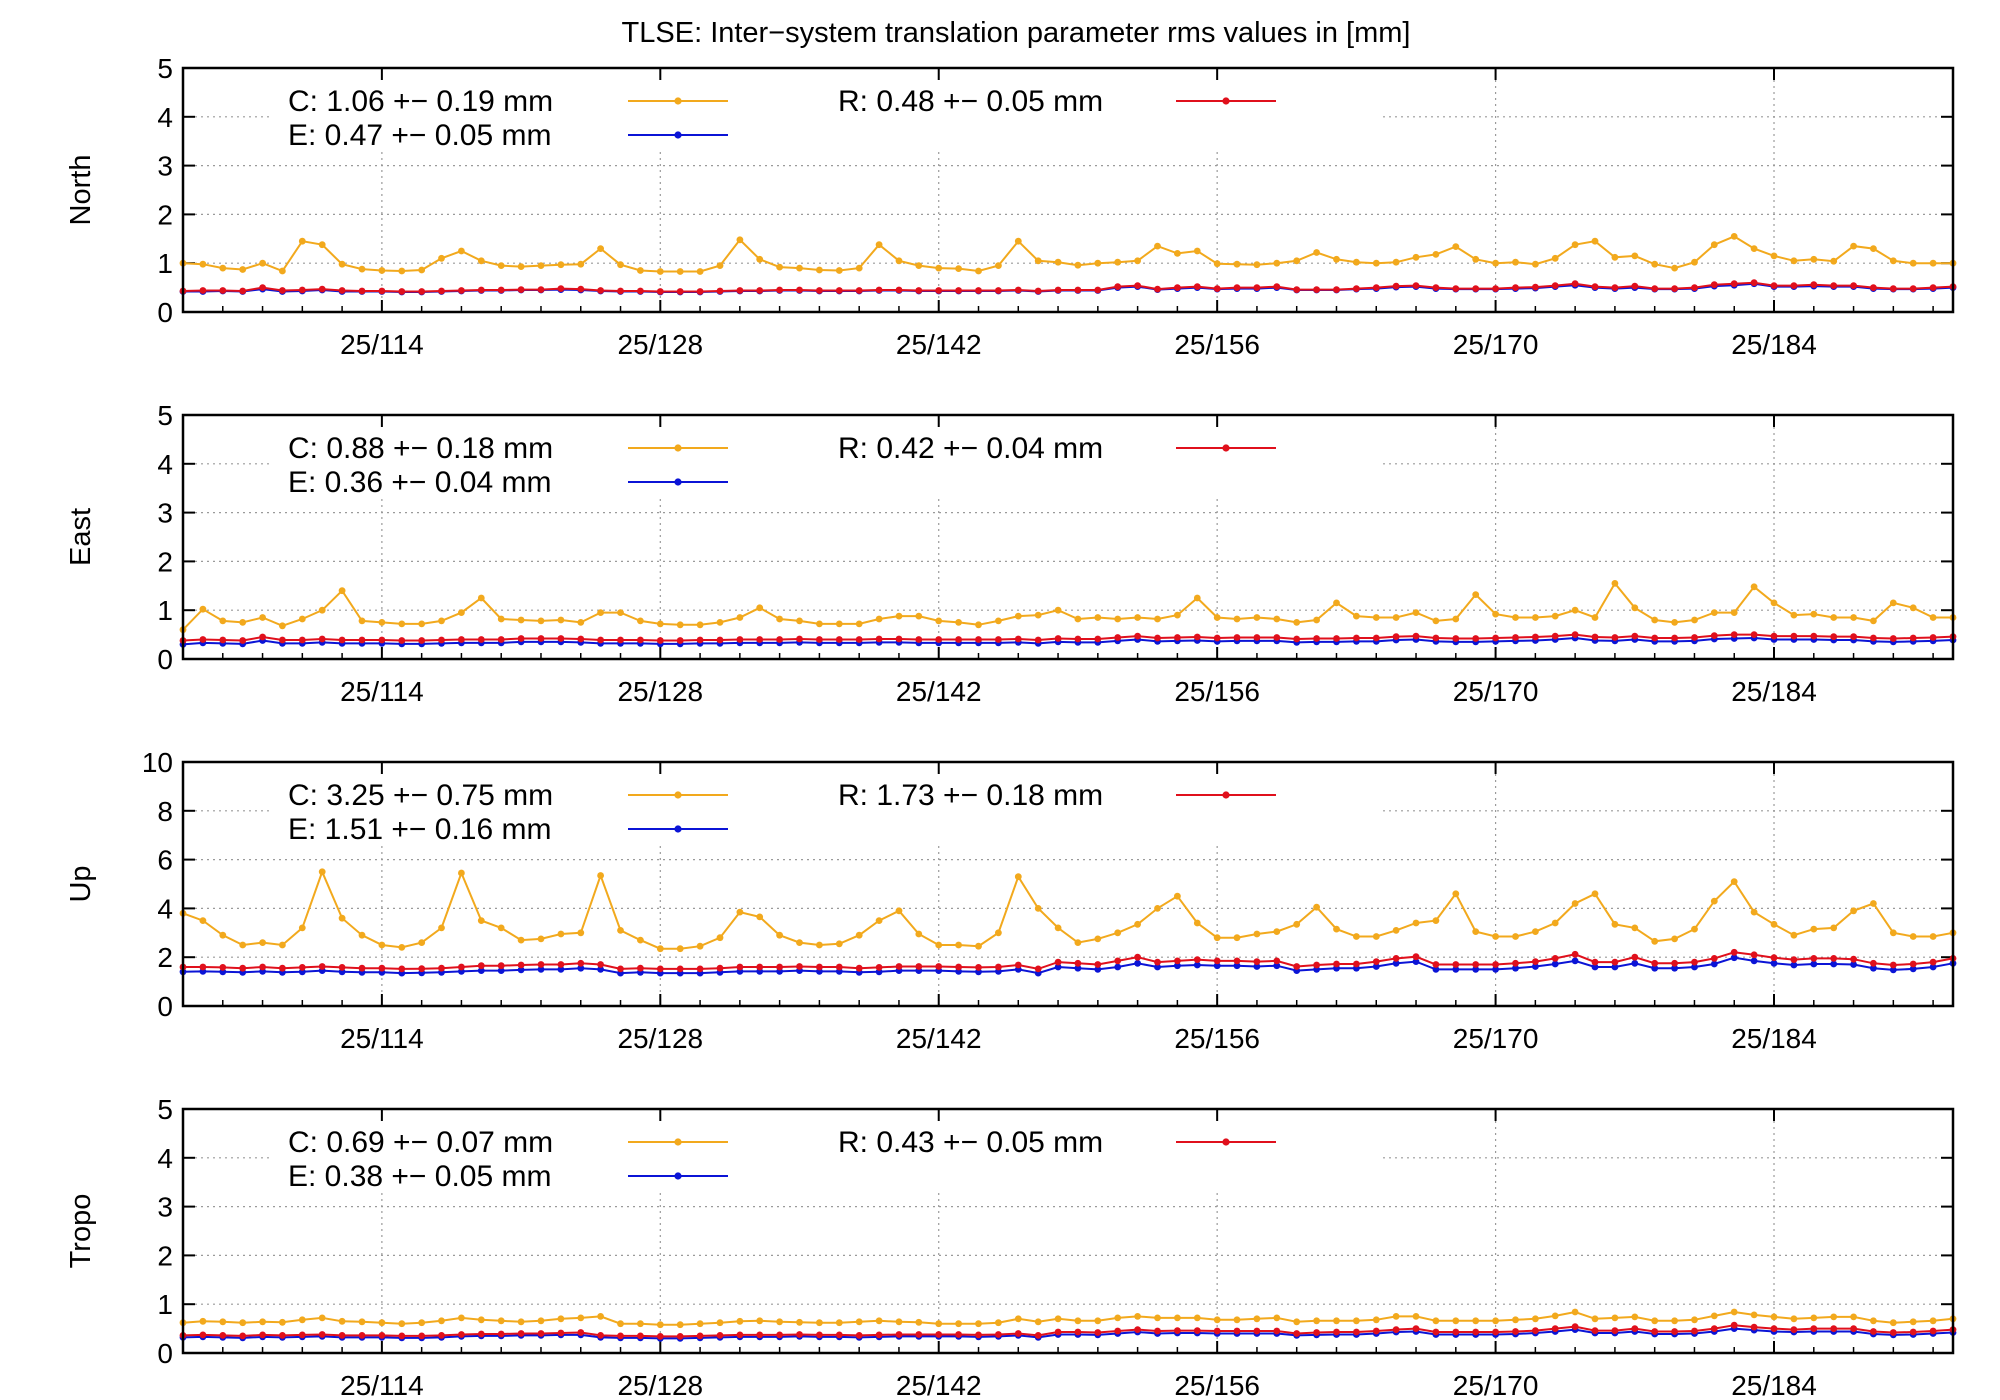  What do you see at coordinates (1068, 637) in the screenshot?
I see `series-line-R` at bounding box center [1068, 637].